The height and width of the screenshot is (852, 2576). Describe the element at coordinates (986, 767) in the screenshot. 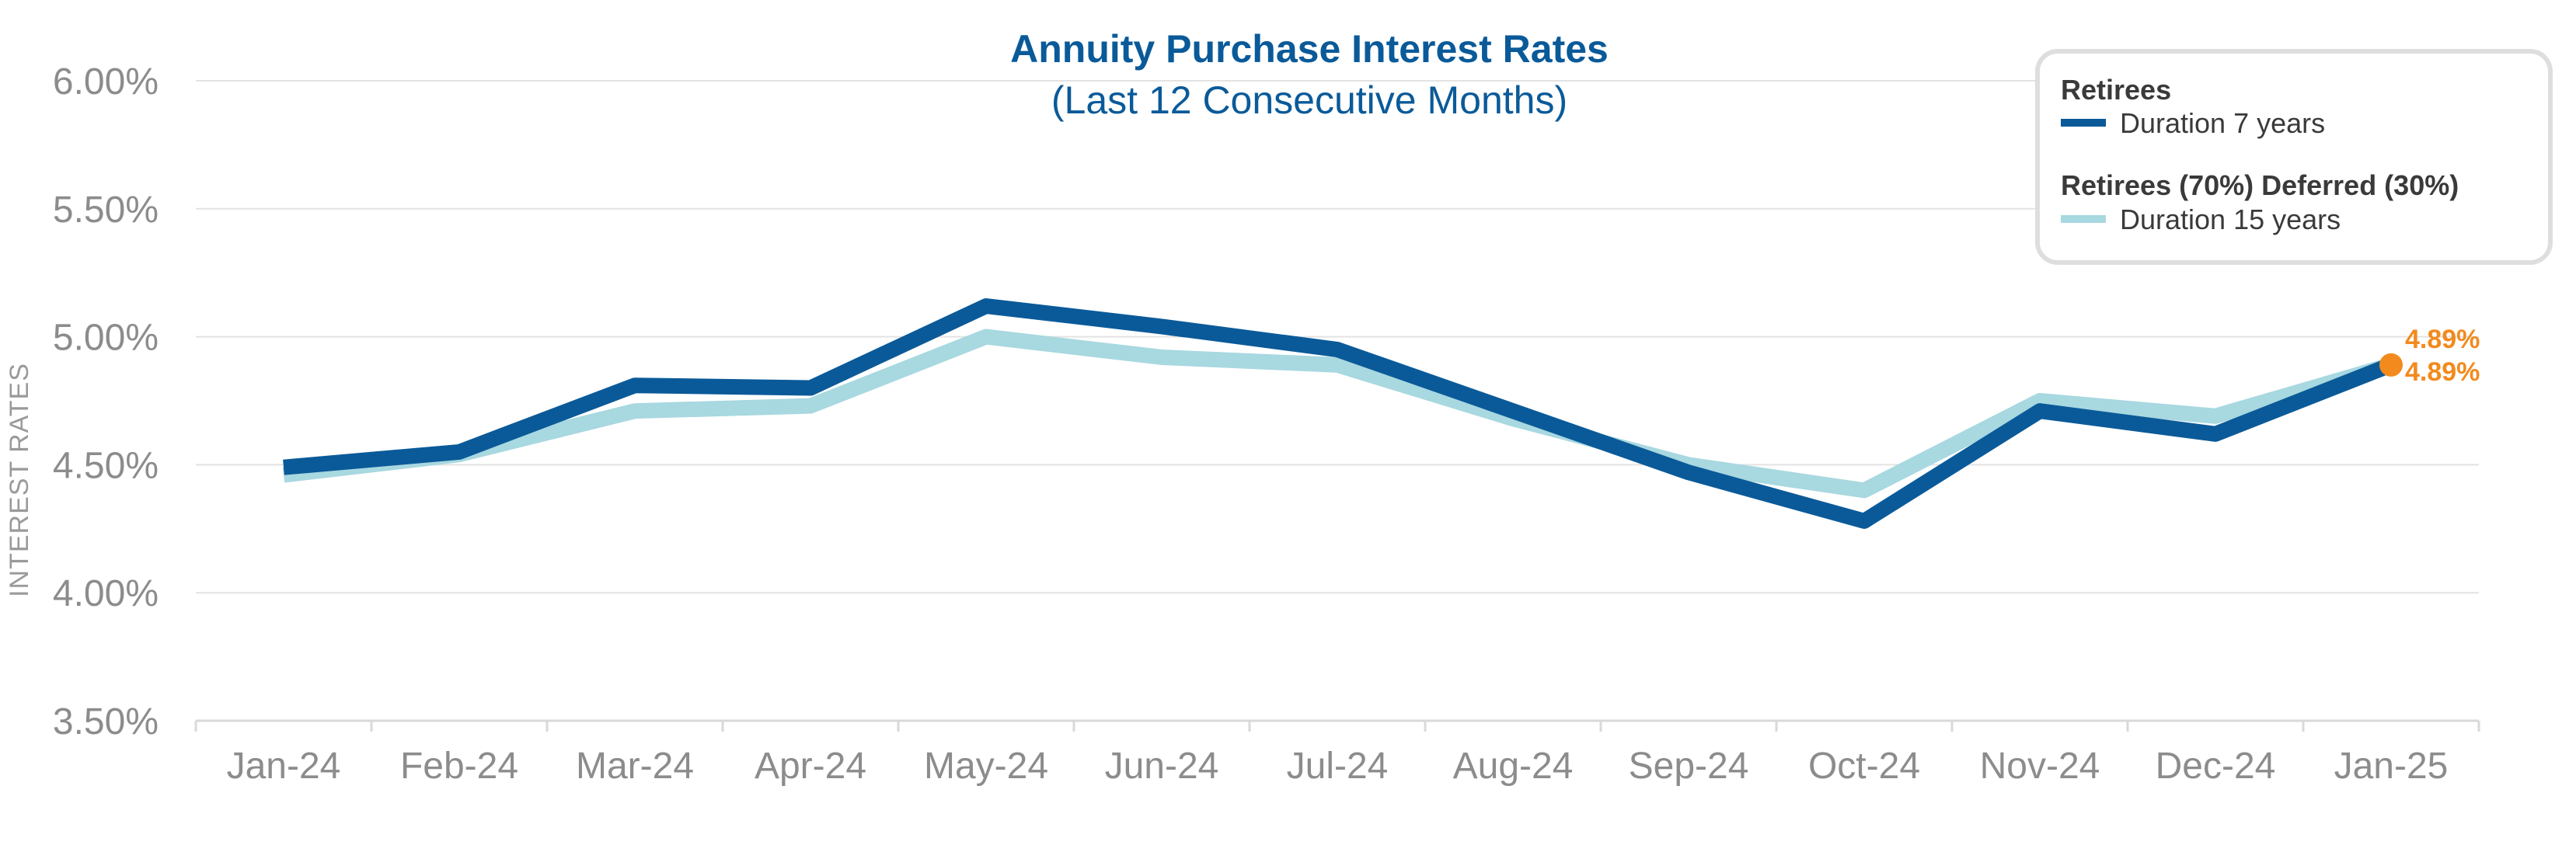

I see `x-tick-label: May-24` at that location.